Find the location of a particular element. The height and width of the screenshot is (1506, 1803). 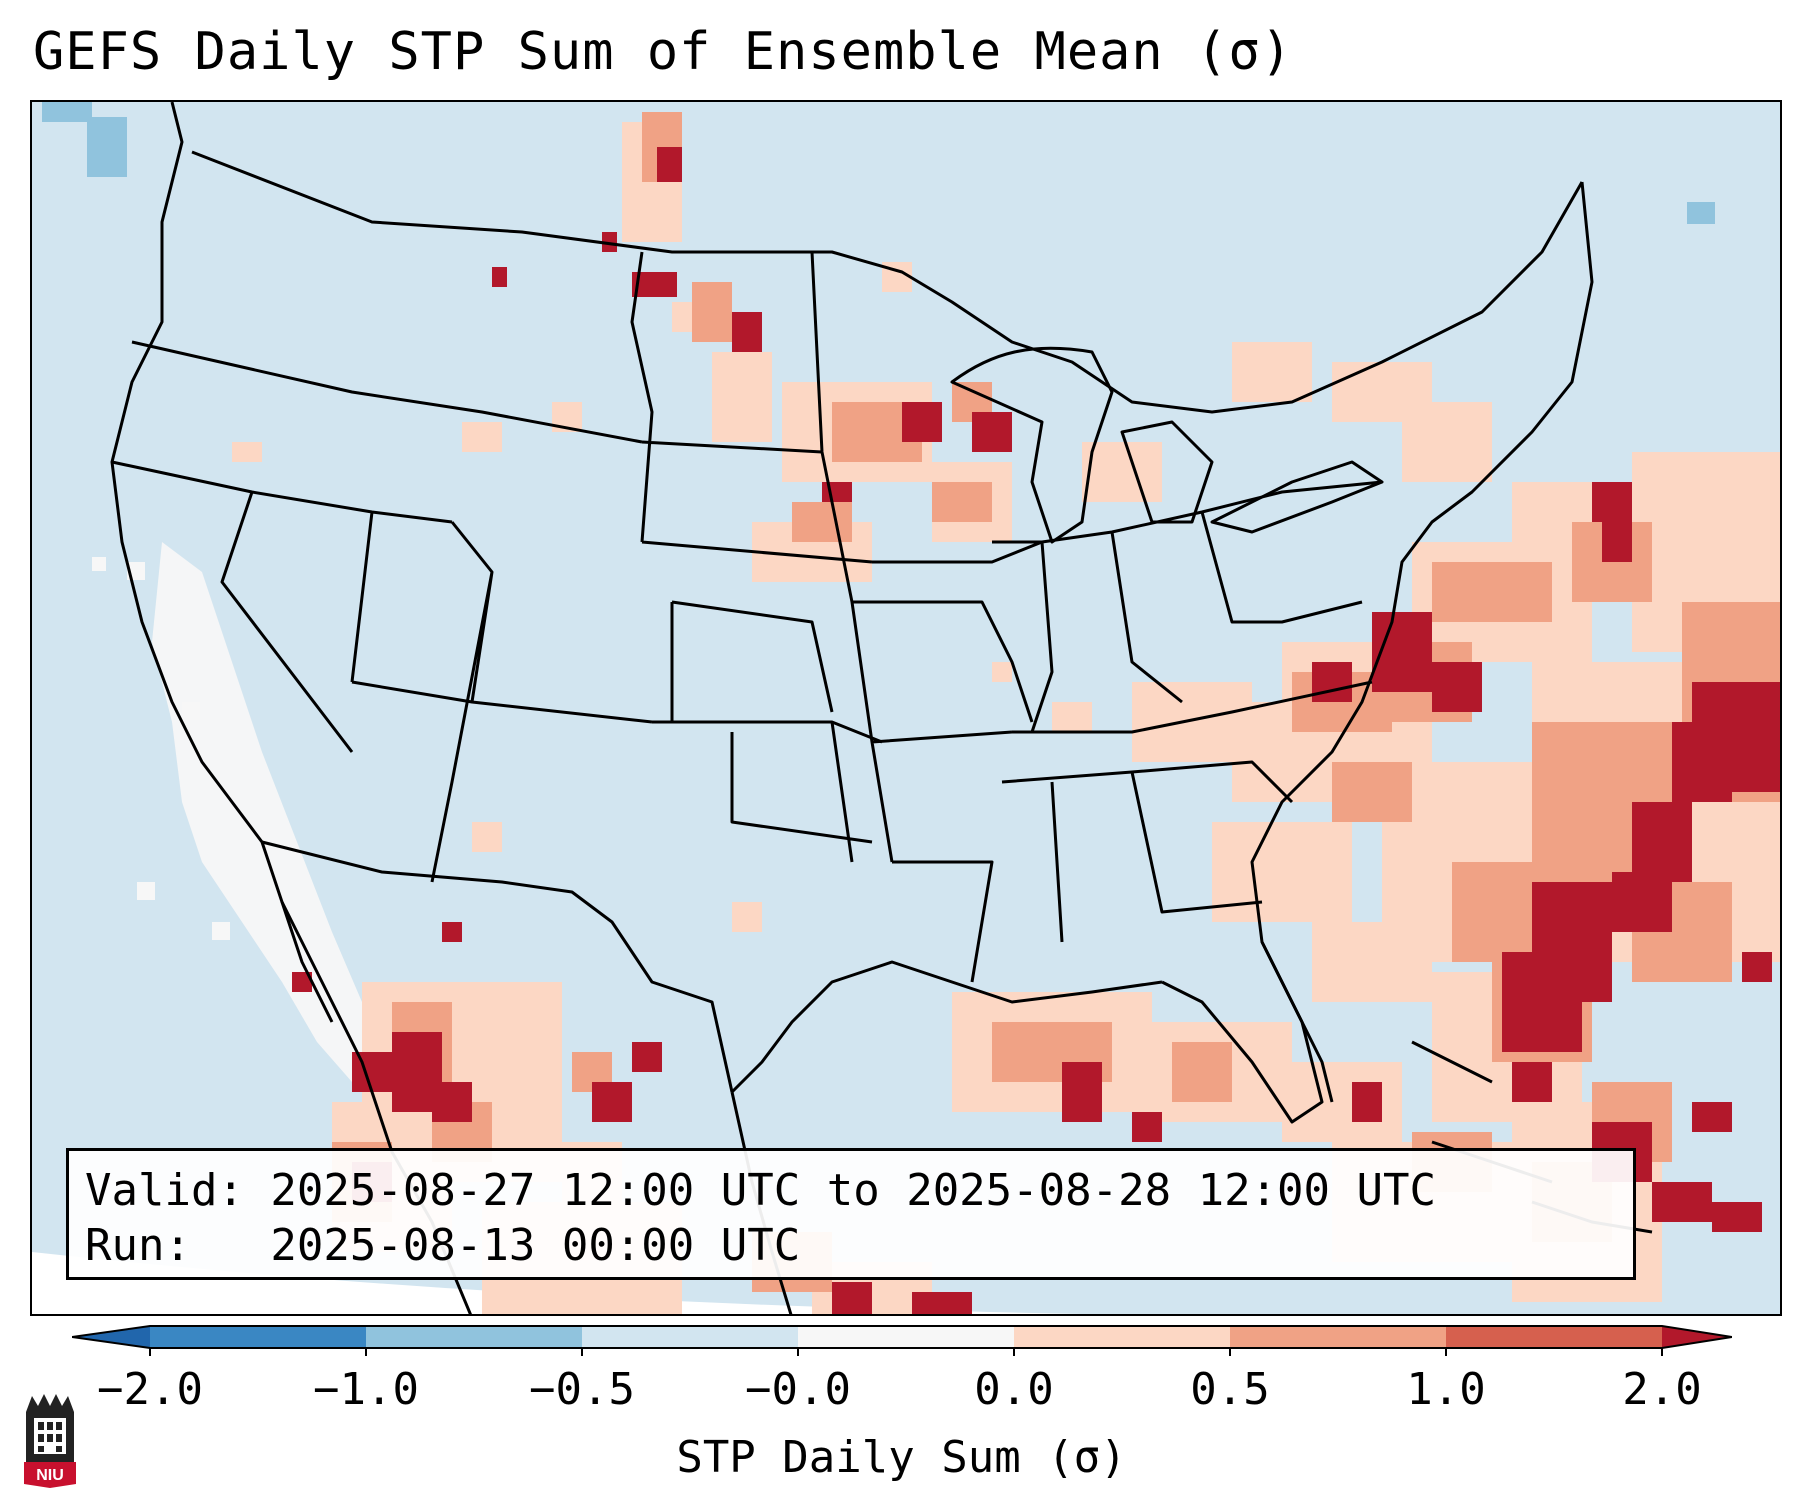

colorbar-extend-high is located at coordinates (1697, 1337).